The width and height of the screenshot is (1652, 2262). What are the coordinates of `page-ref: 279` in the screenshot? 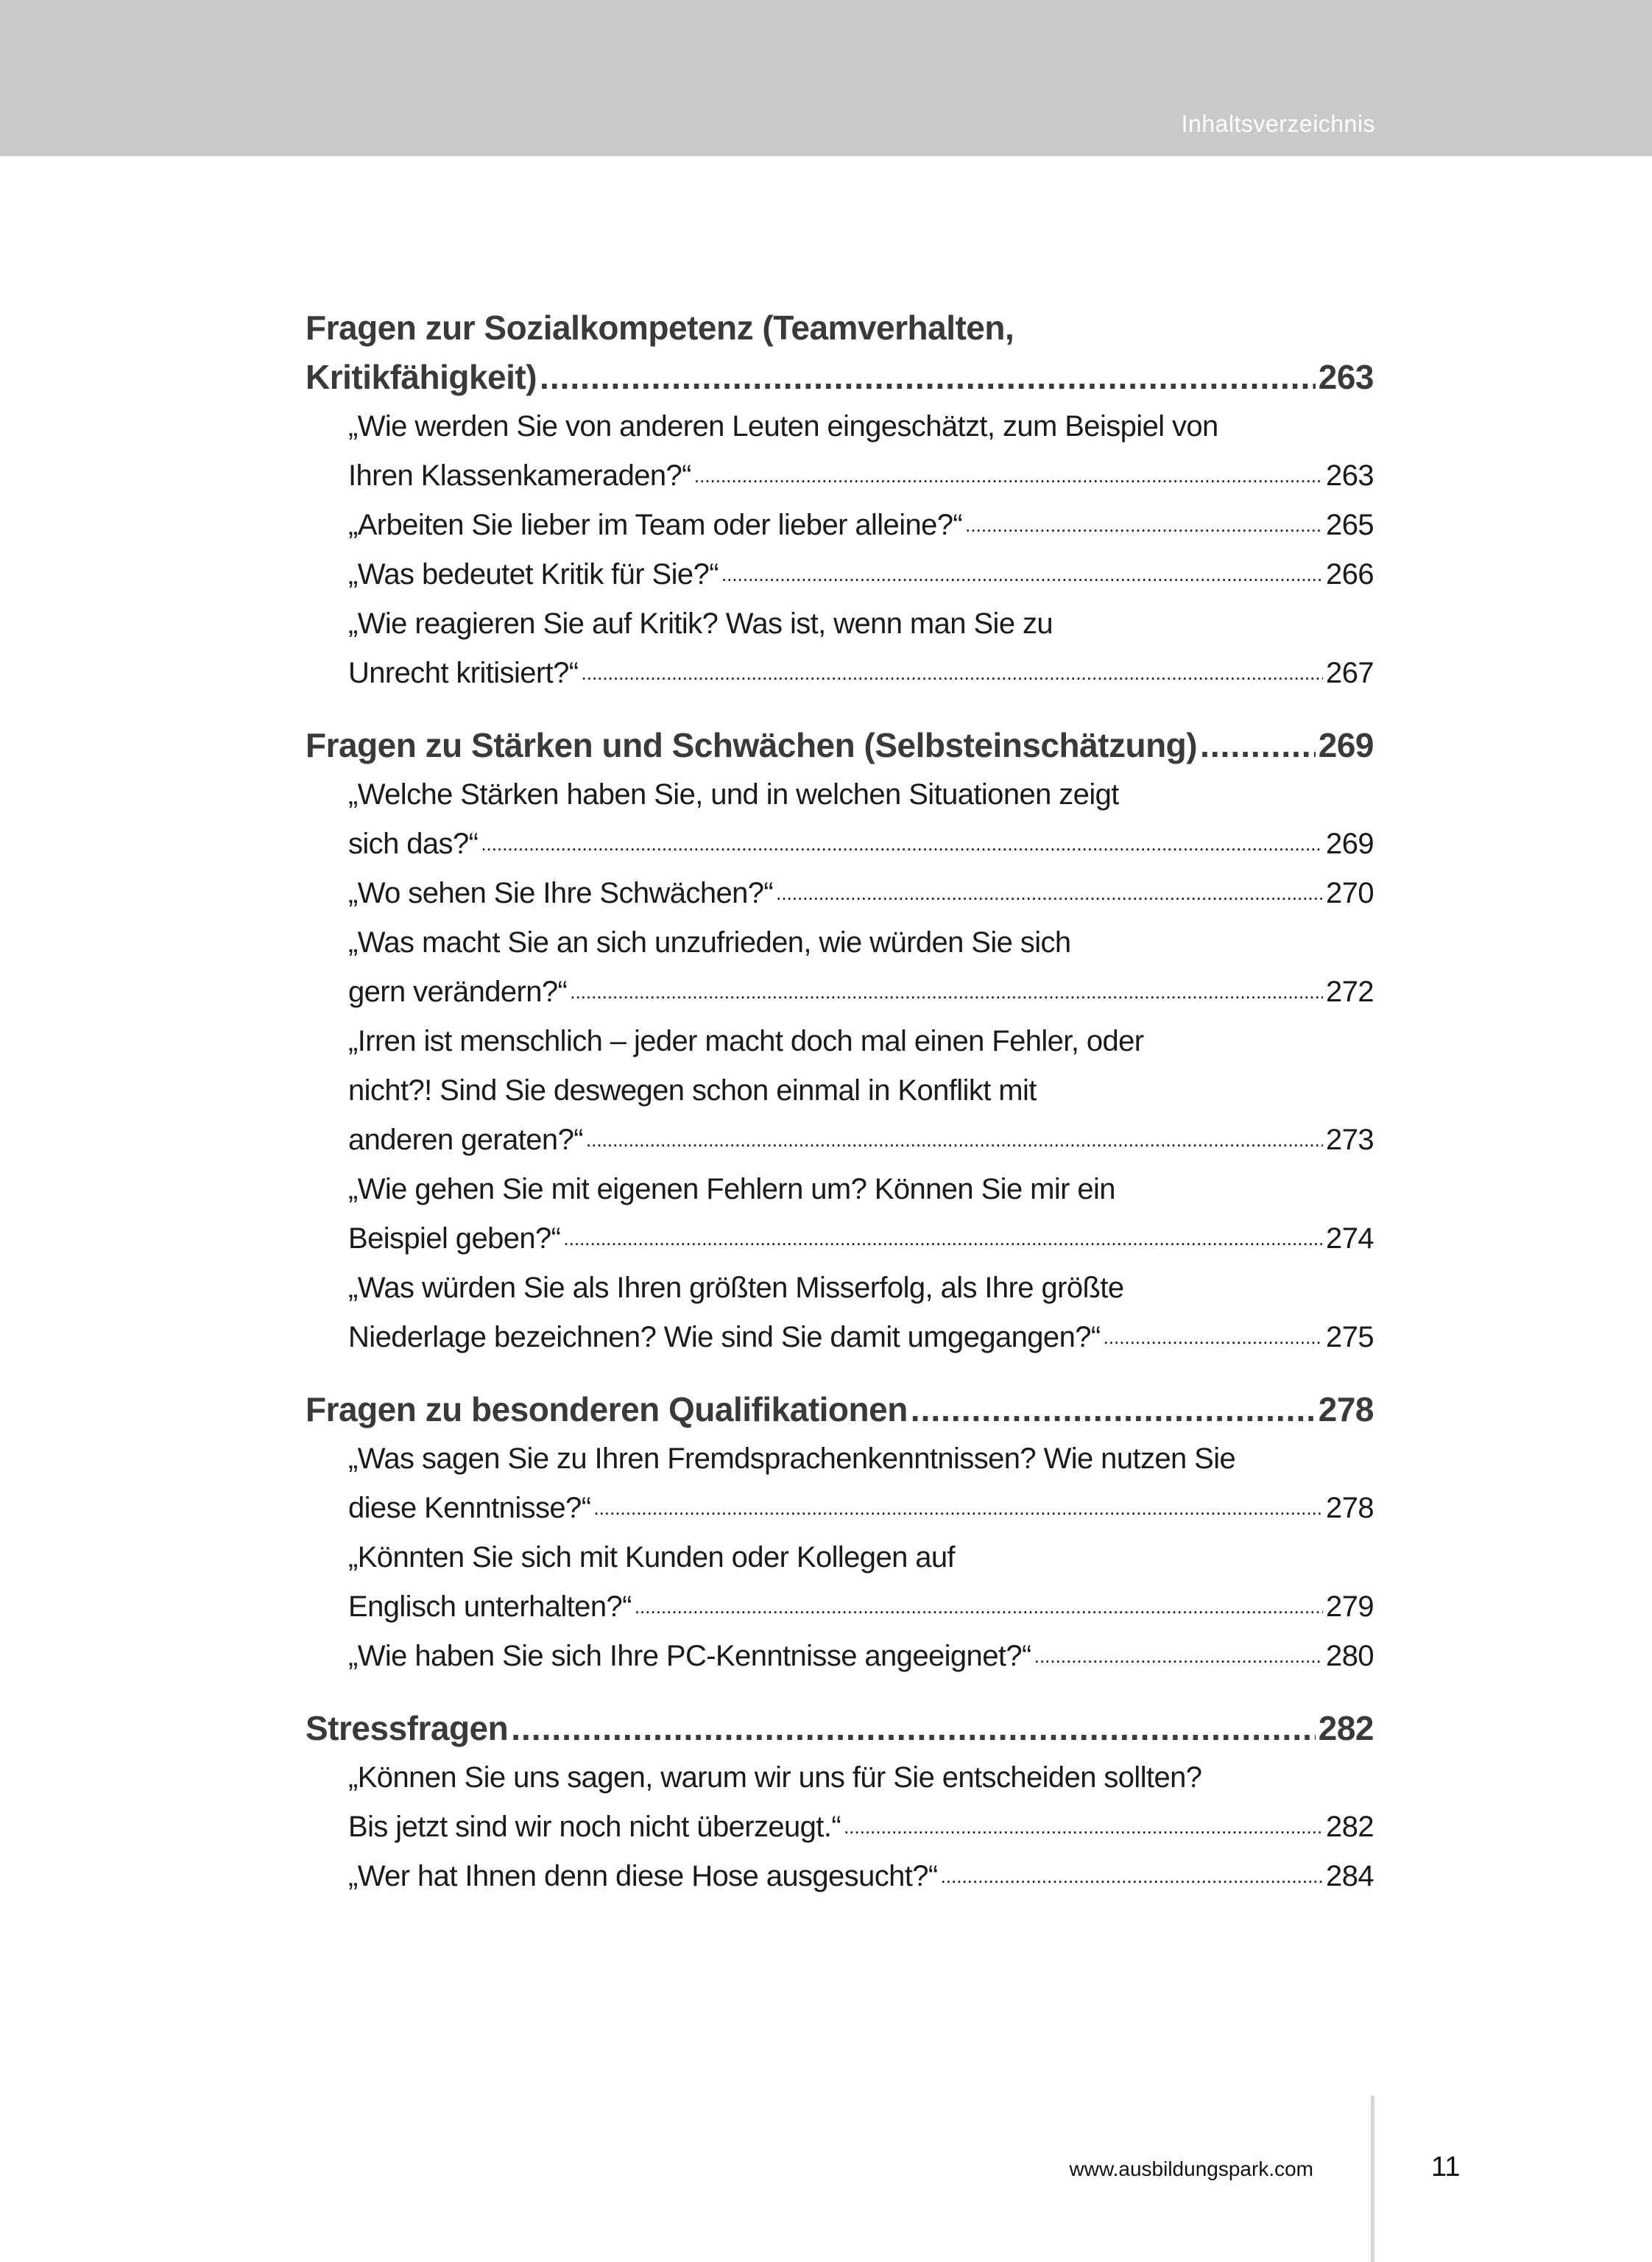 It's located at (1350, 1606).